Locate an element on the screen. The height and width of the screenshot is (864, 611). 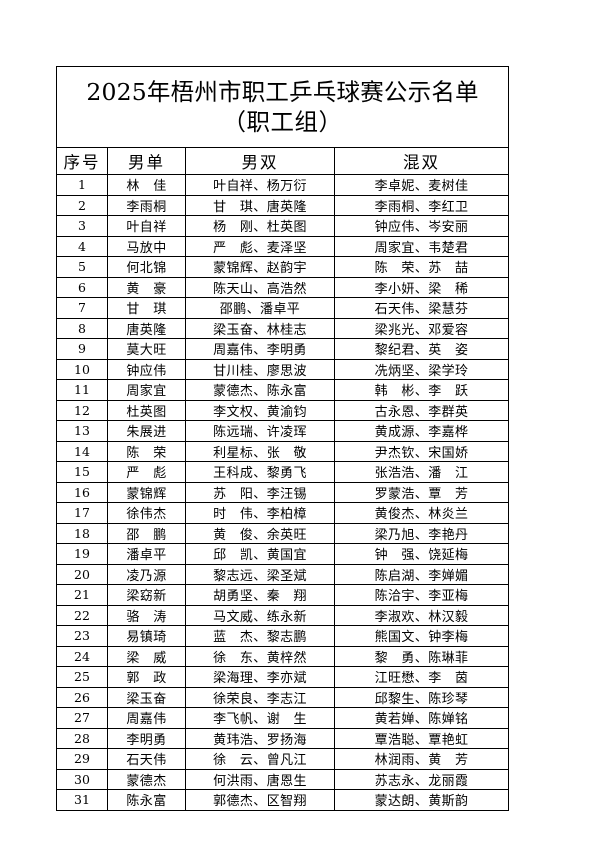
cell-mixed: 陈洽宇、李亚梅 is located at coordinates (421, 595).